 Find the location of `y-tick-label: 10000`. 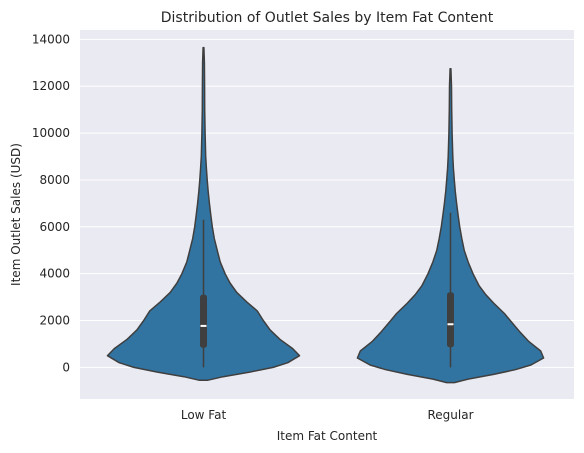

y-tick-label: 10000 is located at coordinates (51, 133).